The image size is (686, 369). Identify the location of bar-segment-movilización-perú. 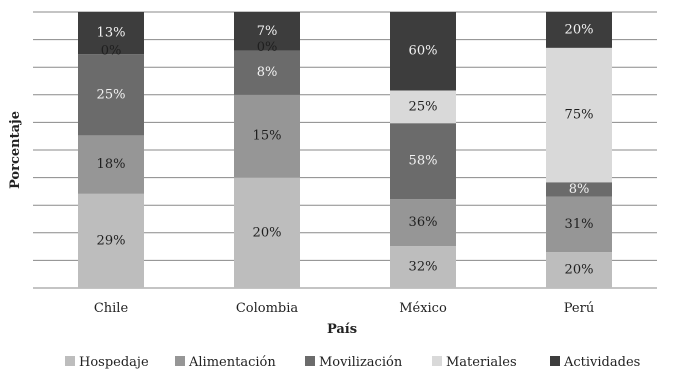
(579, 189).